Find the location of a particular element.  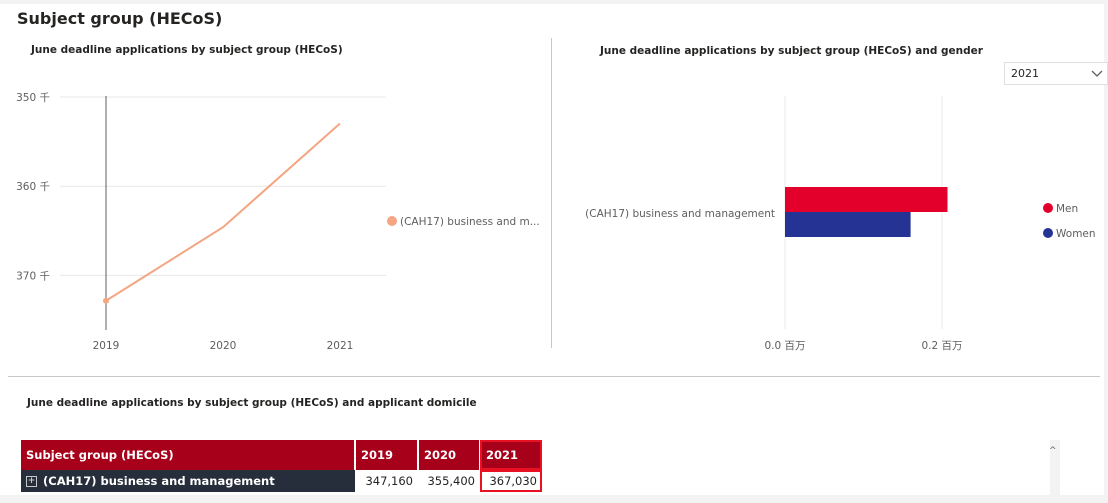

line-y-tick: 360 千 is located at coordinates (33, 187).